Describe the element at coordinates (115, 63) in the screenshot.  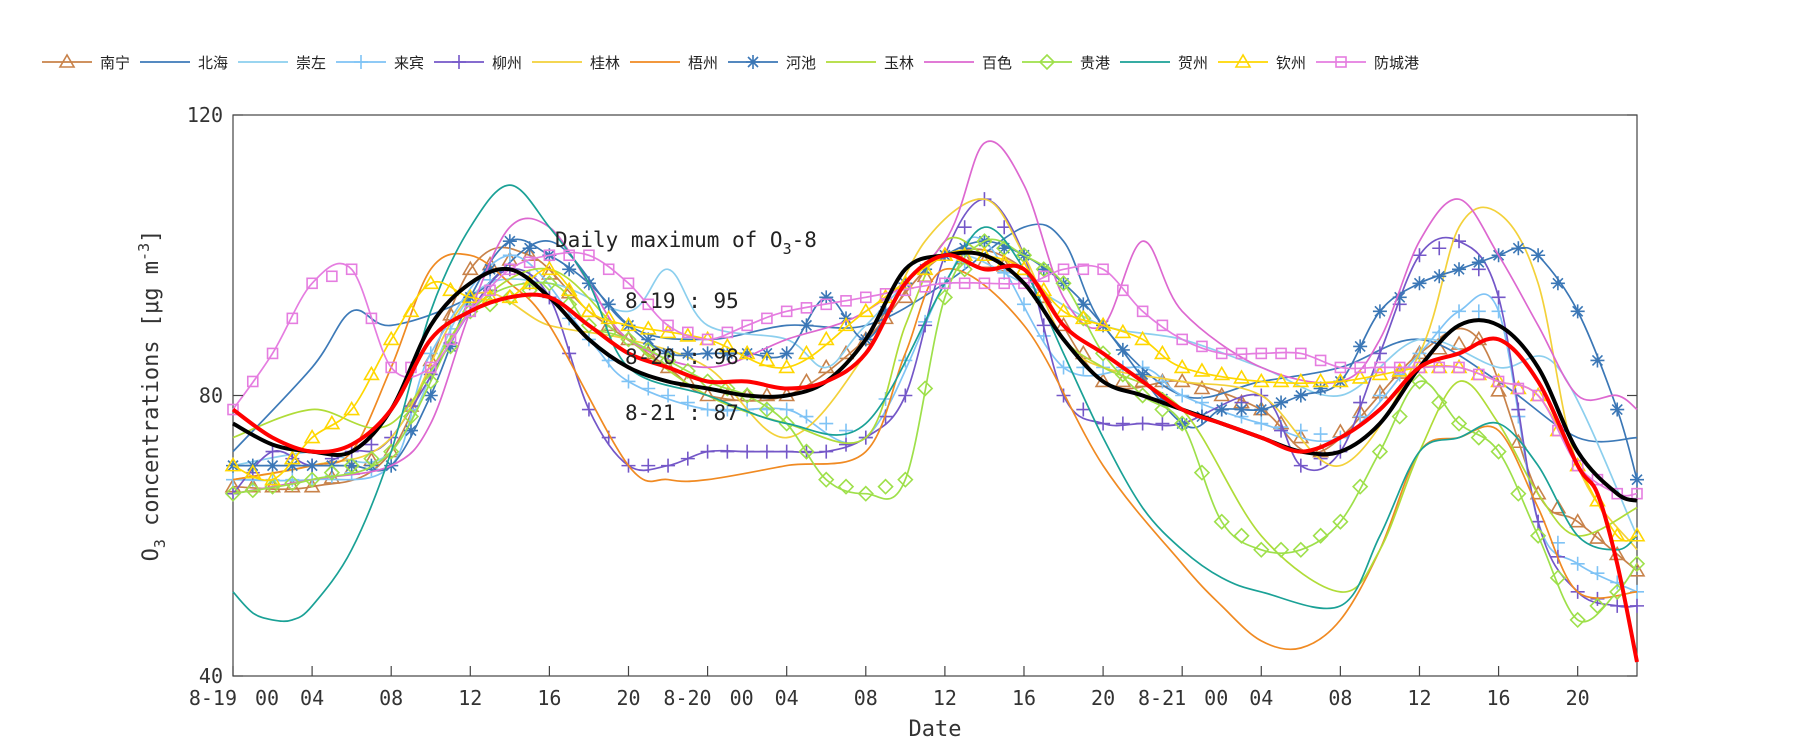
I see `legend-label: 南宁` at that location.